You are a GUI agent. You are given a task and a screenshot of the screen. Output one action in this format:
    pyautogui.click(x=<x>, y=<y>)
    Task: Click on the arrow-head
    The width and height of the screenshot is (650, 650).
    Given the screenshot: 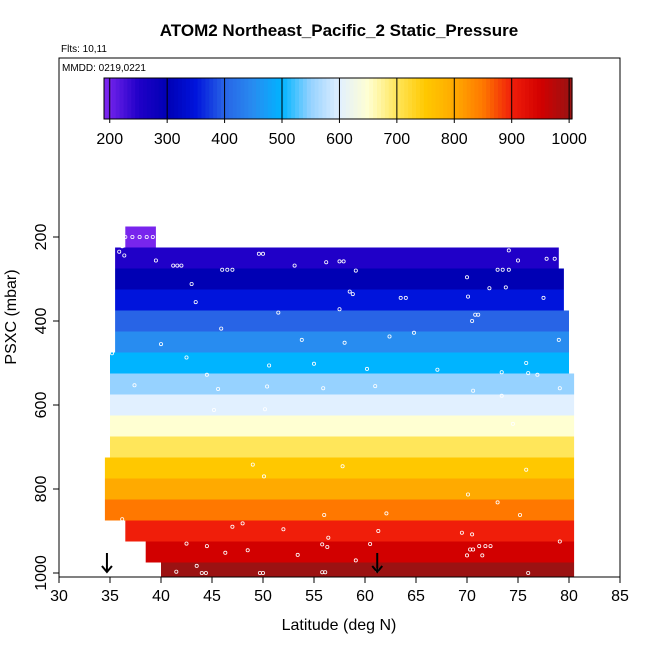 What is the action you would take?
    pyautogui.click(x=377, y=569)
    